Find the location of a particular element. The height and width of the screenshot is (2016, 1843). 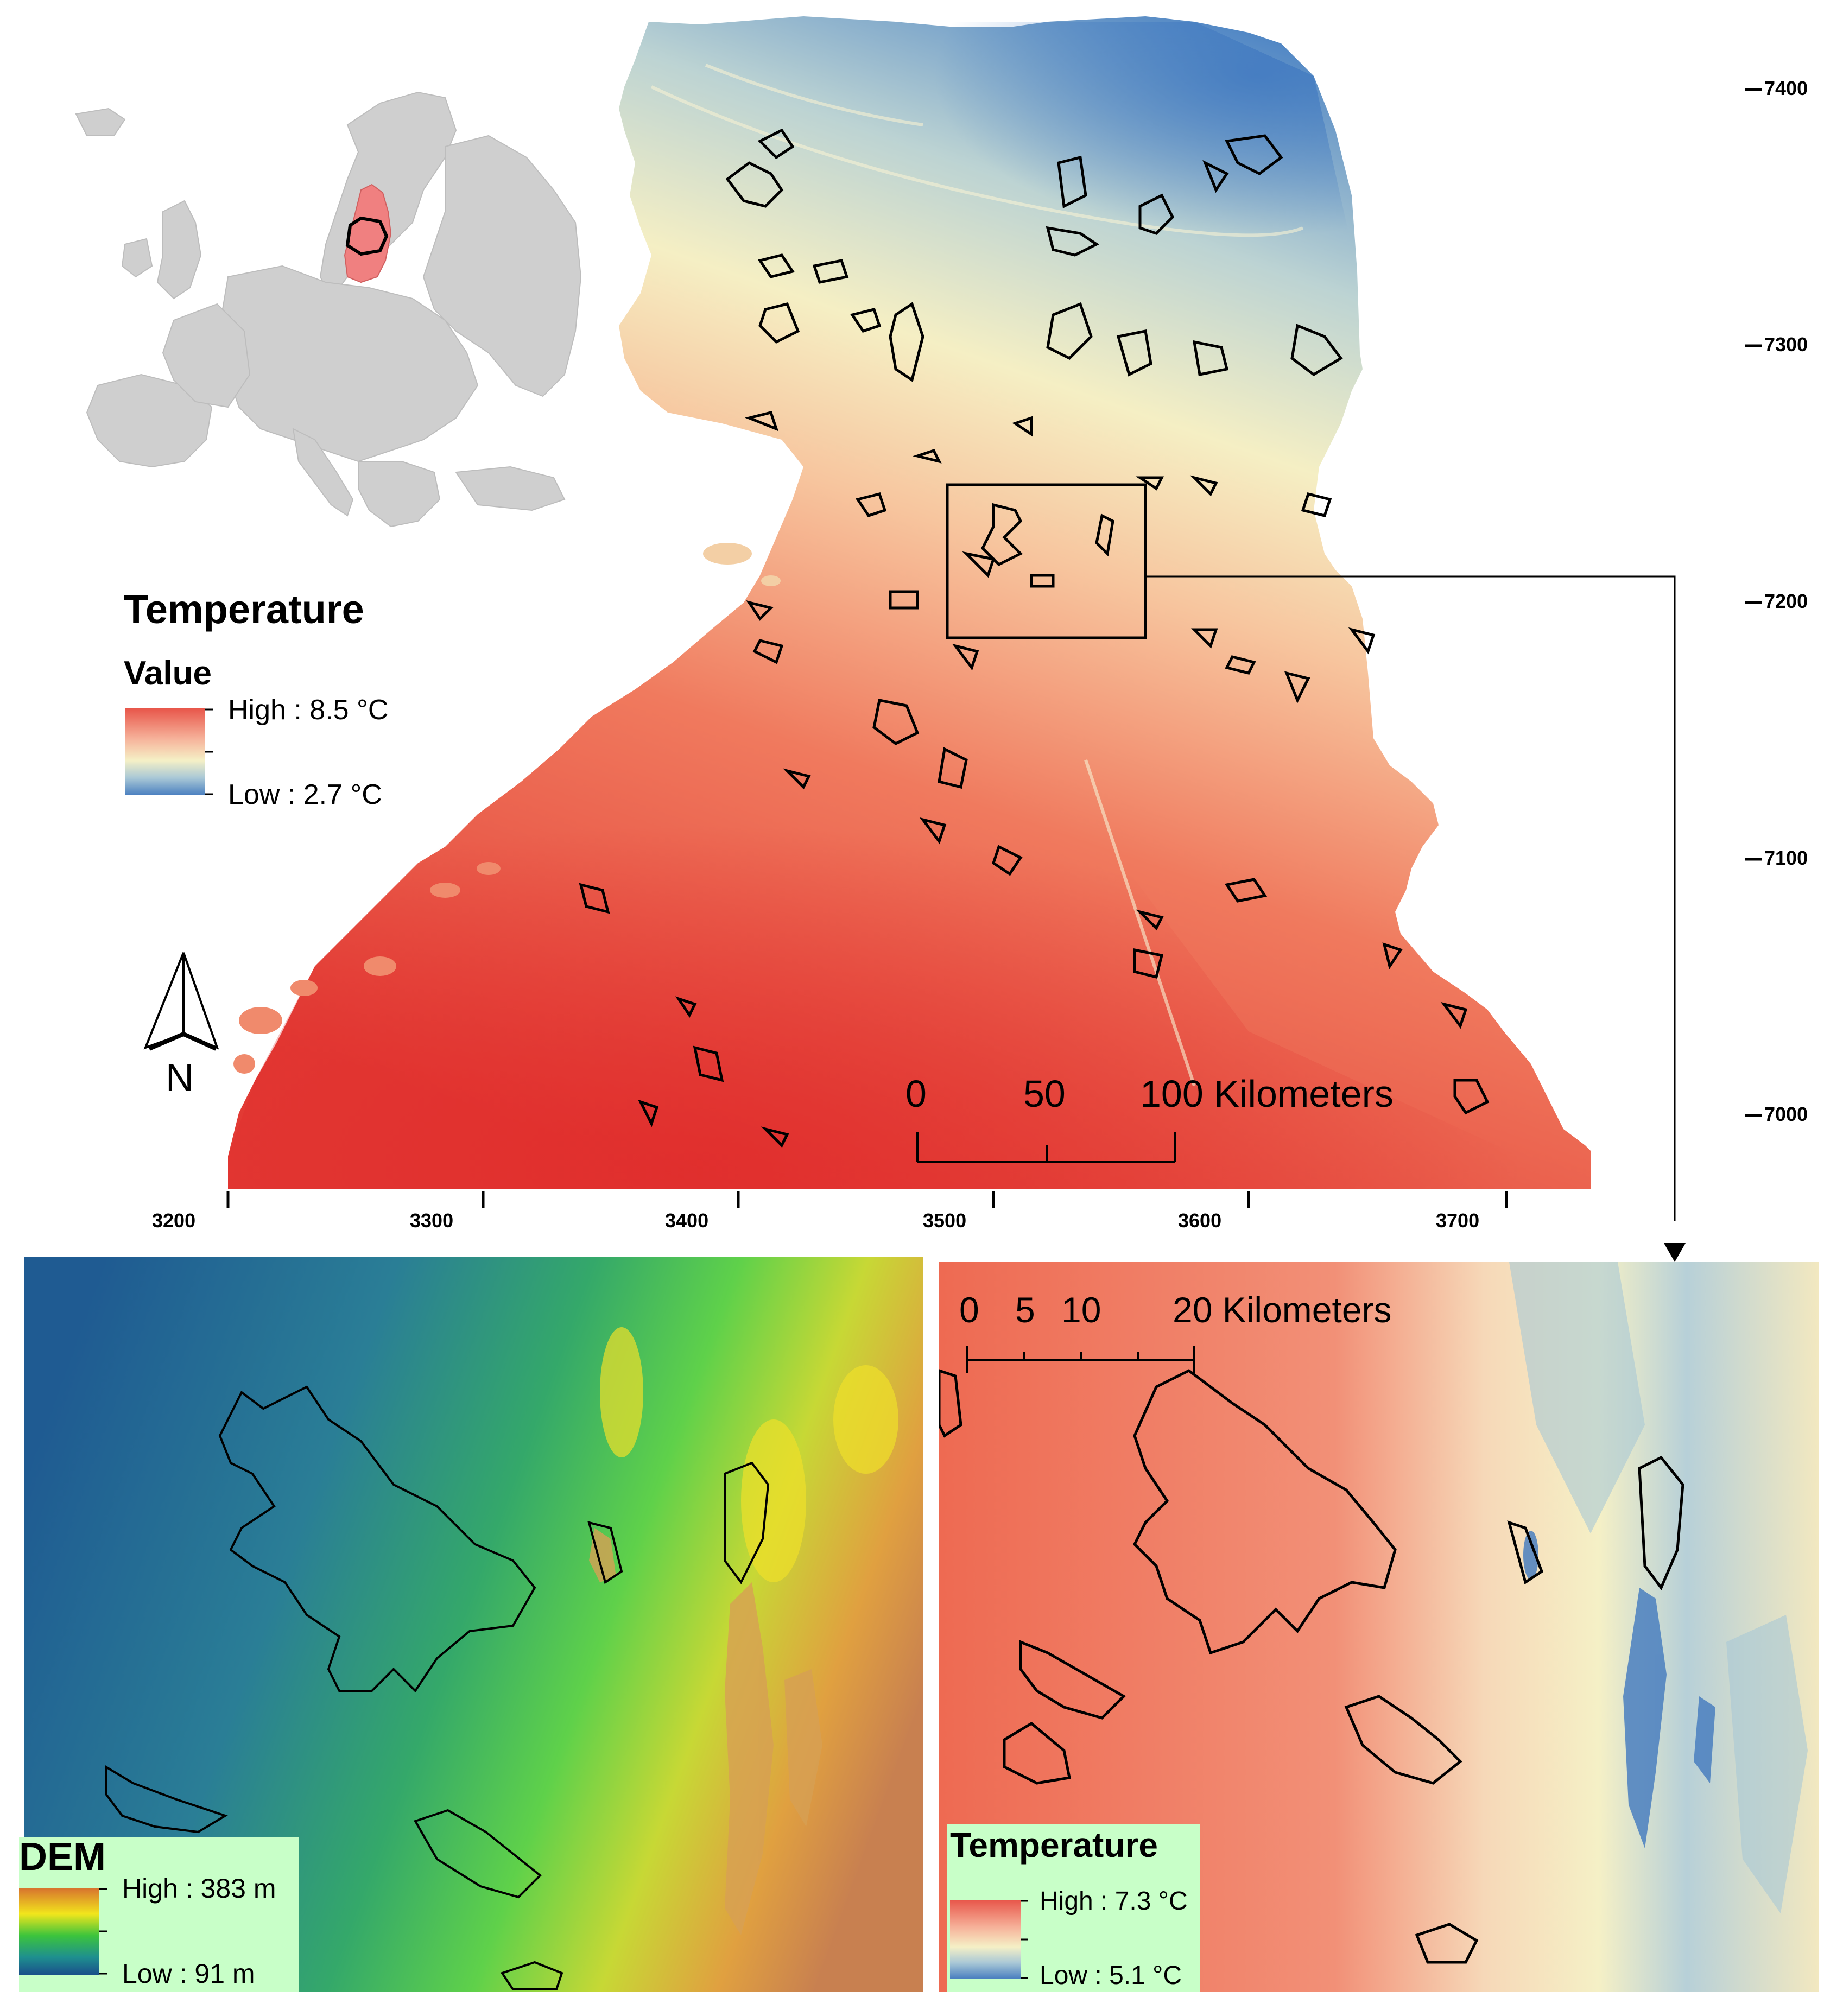

x-tick-3700: 3700 is located at coordinates (1458, 1220).